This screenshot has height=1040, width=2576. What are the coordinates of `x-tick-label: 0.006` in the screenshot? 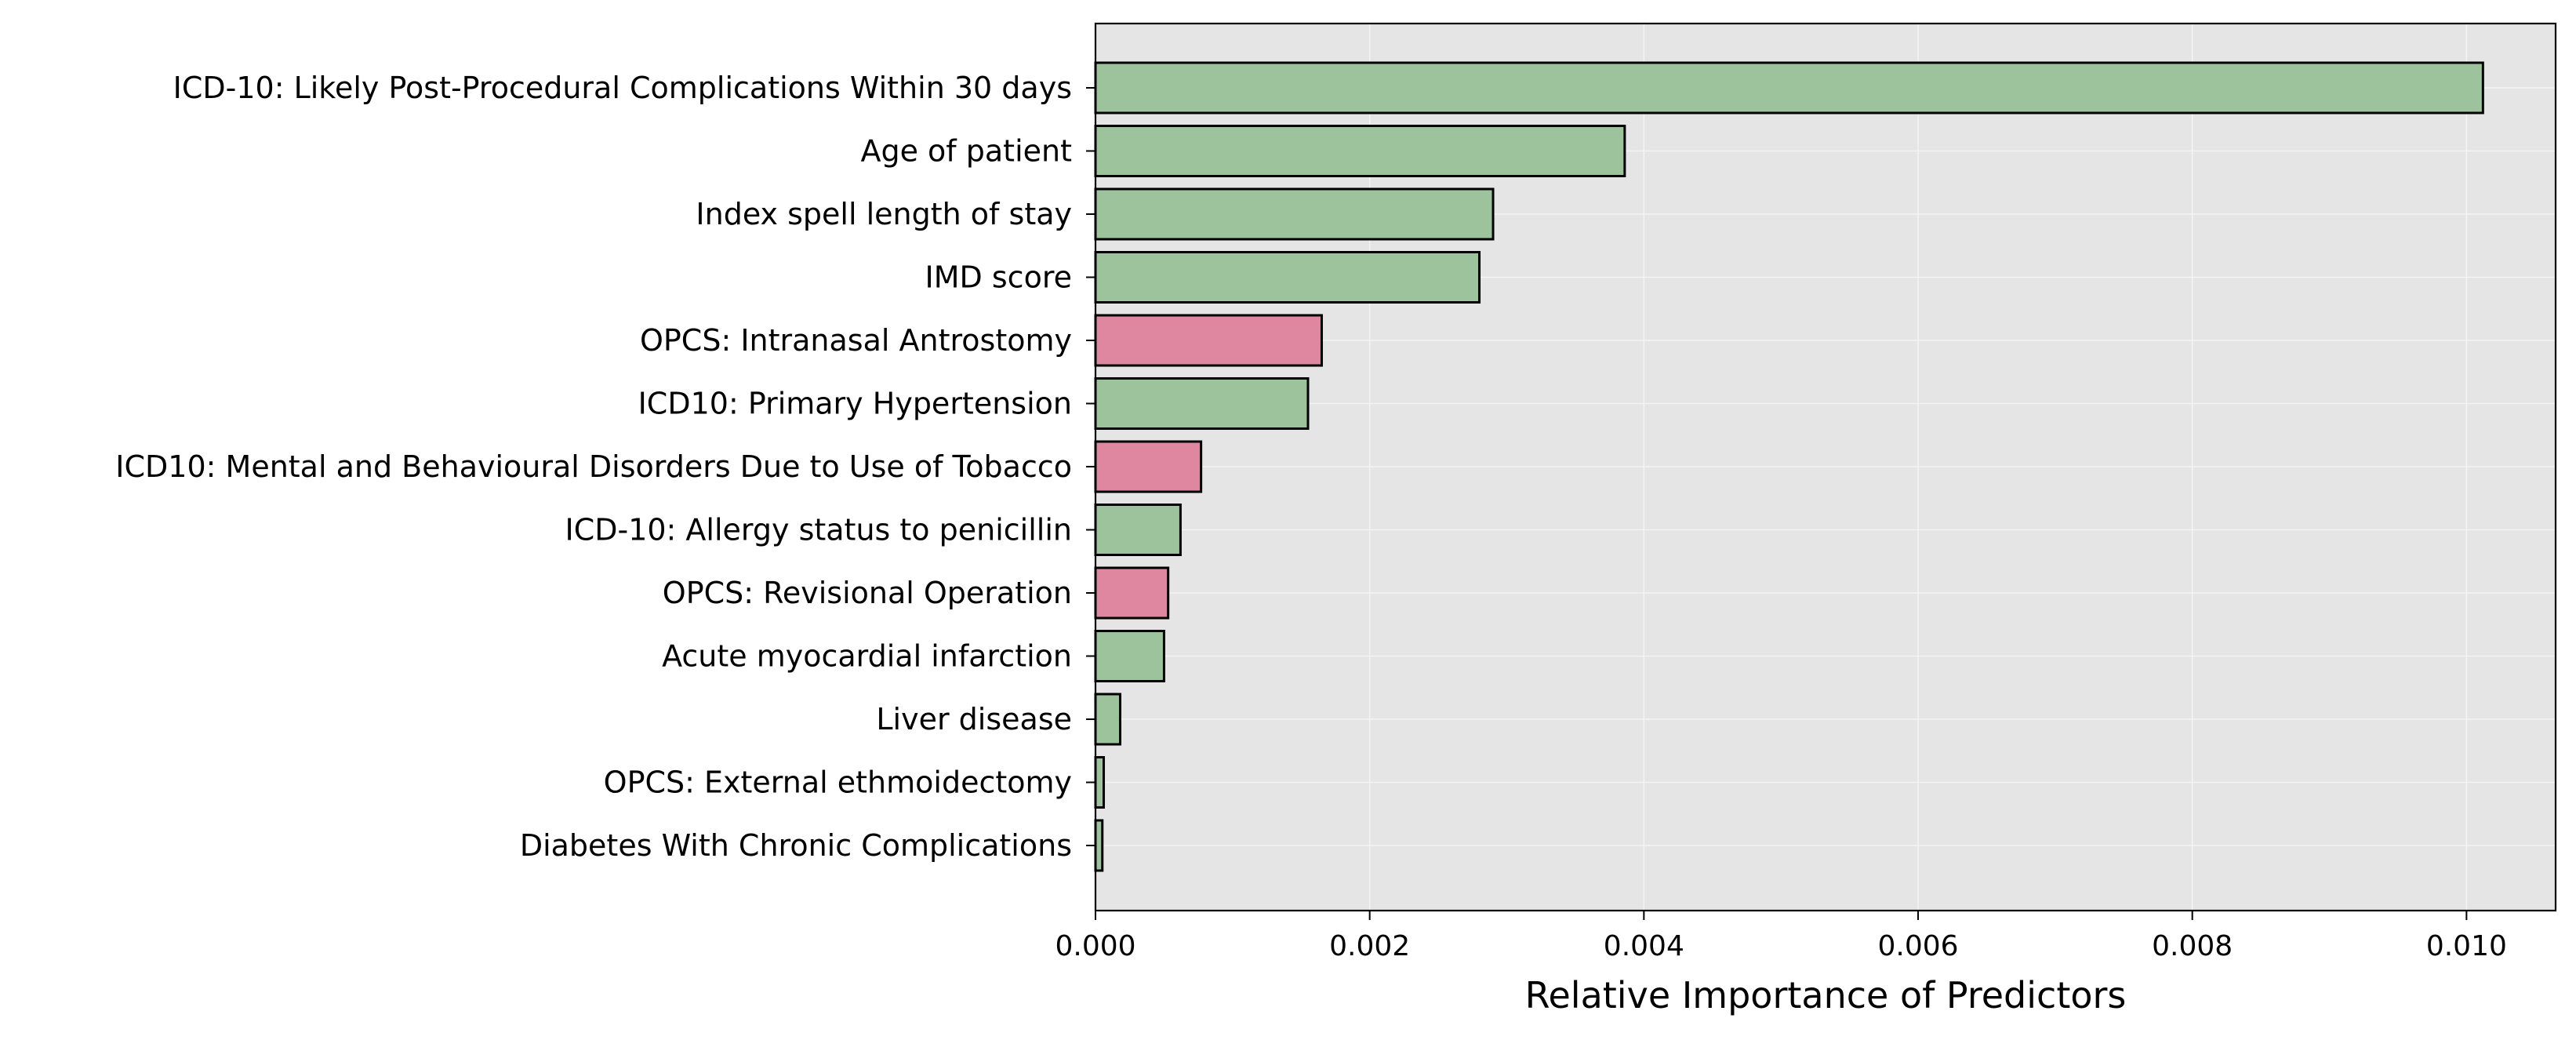 It's located at (1917, 946).